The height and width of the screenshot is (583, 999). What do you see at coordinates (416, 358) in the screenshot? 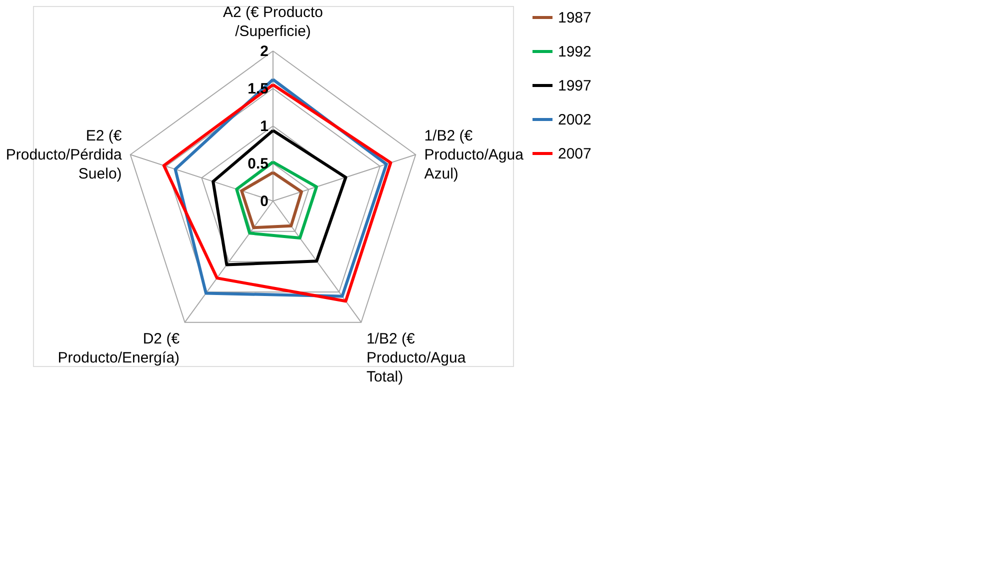
I see `spoke-label: 1/B2 (€ Producto/Agua Total)` at bounding box center [416, 358].